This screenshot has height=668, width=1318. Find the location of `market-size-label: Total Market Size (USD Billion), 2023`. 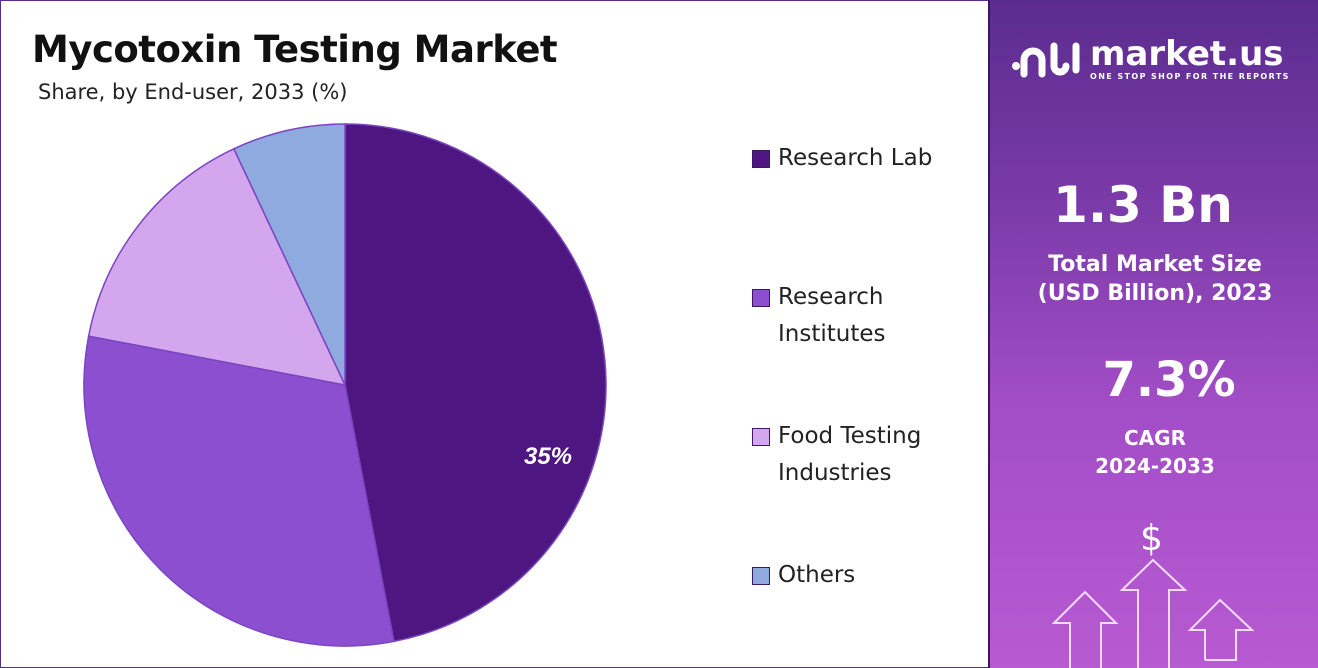

market-size-label: Total Market Size (USD Billion), 2023 is located at coordinates (1154, 279).